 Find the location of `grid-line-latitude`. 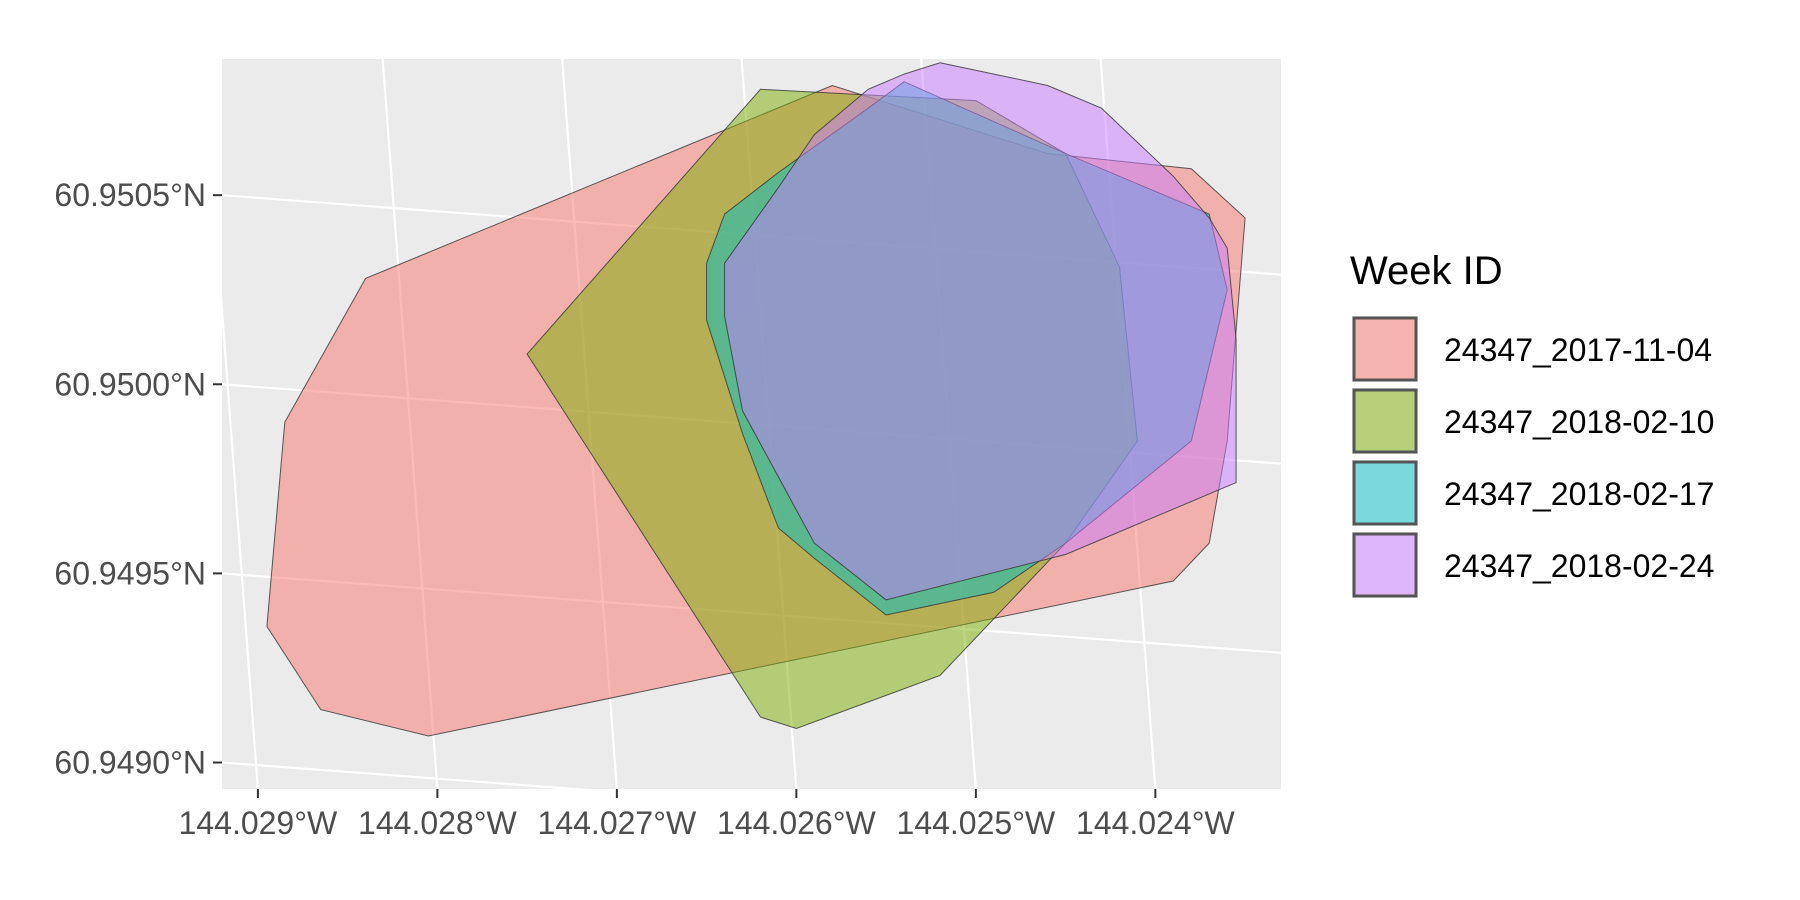

grid-line-latitude is located at coordinates (406, 775).